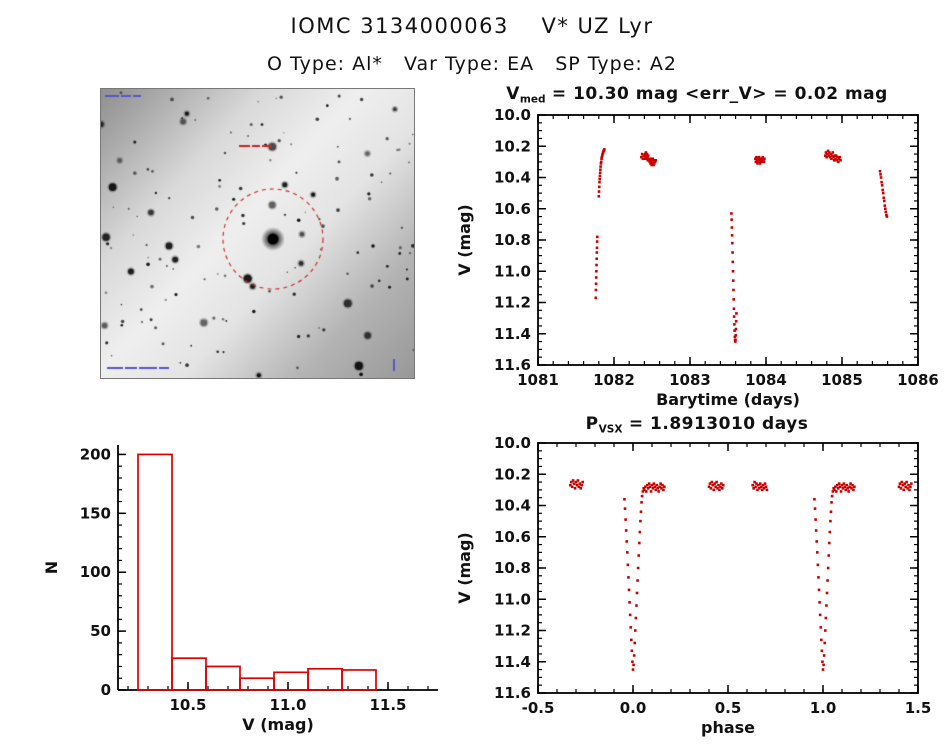 The image size is (944, 747). I want to click on svg-text: 1.0, so click(823, 708).